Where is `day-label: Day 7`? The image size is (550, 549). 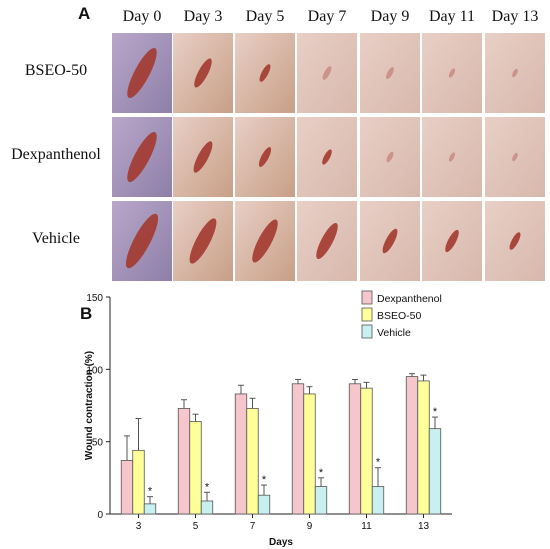
day-label: Day 7 is located at coordinates (327, 16).